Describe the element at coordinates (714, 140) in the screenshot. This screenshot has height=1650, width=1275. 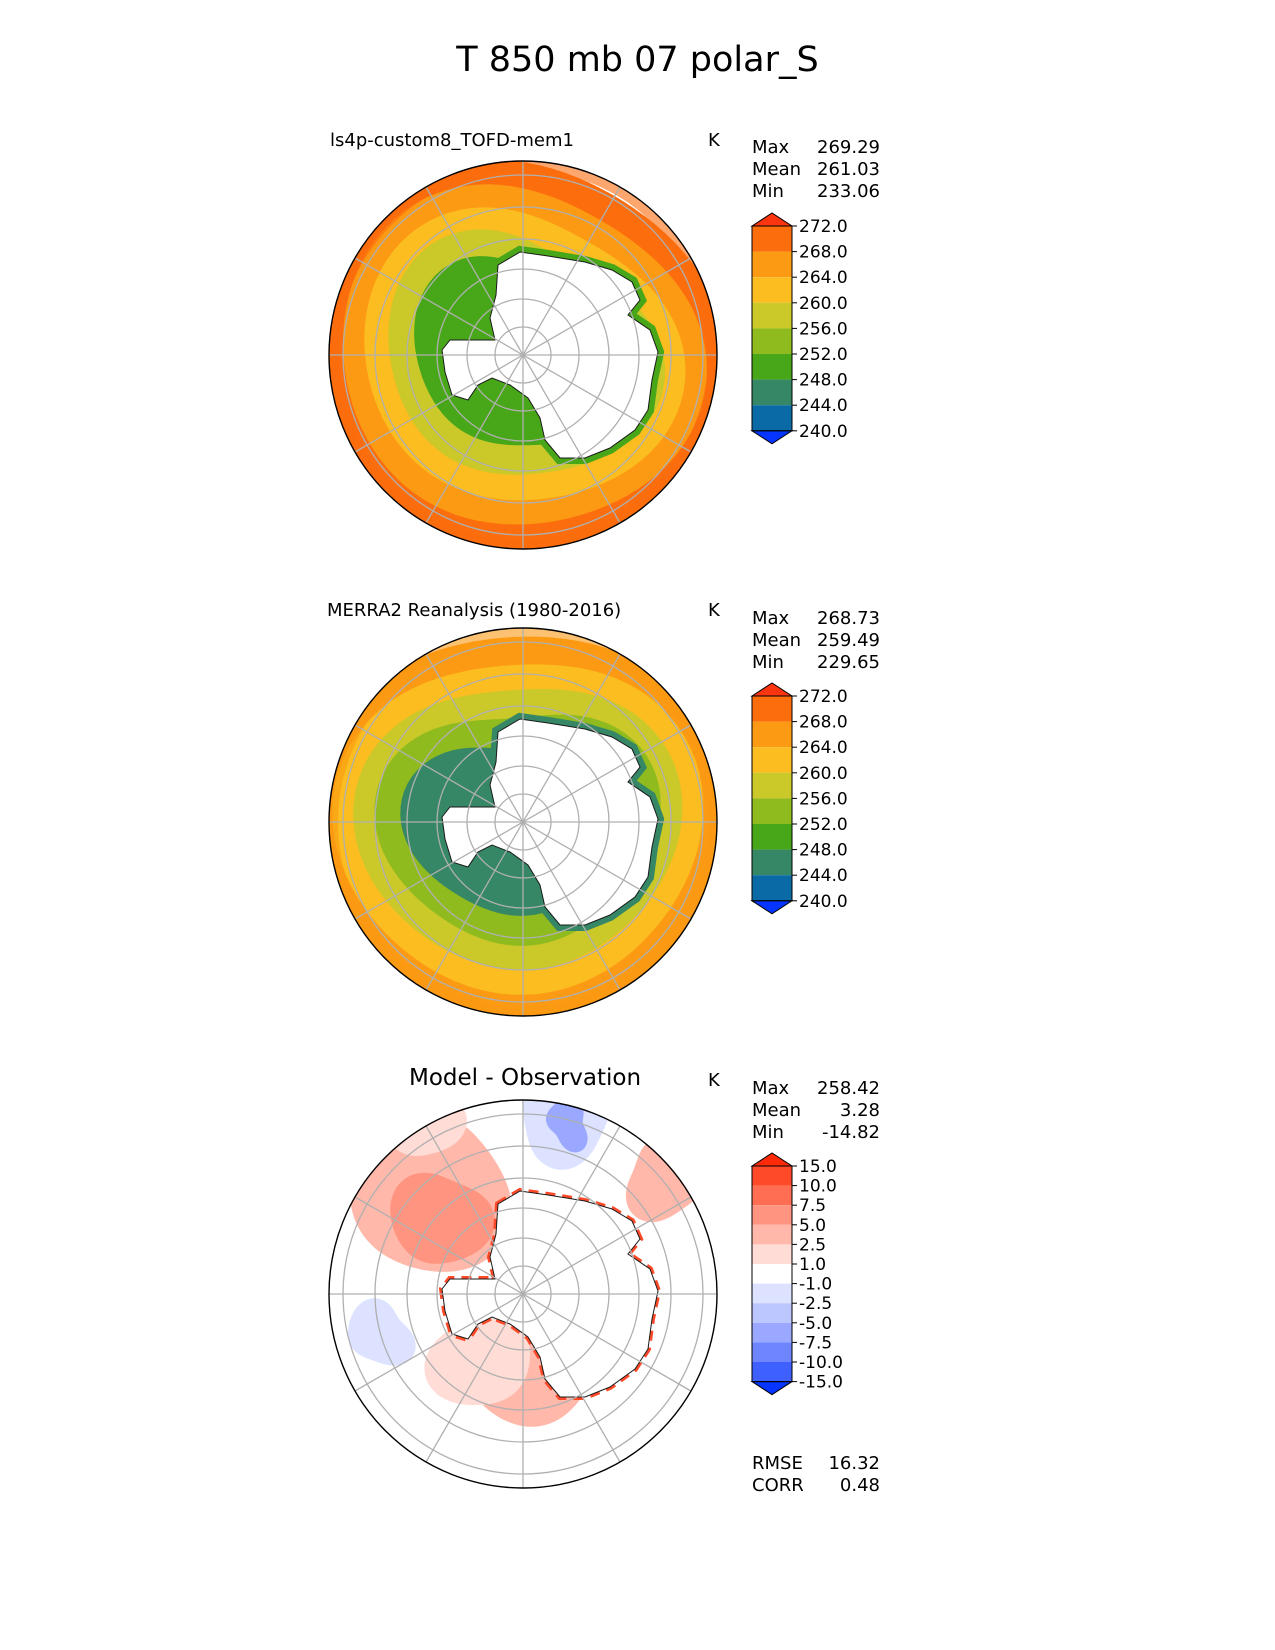
I see `units-label-test: K` at that location.